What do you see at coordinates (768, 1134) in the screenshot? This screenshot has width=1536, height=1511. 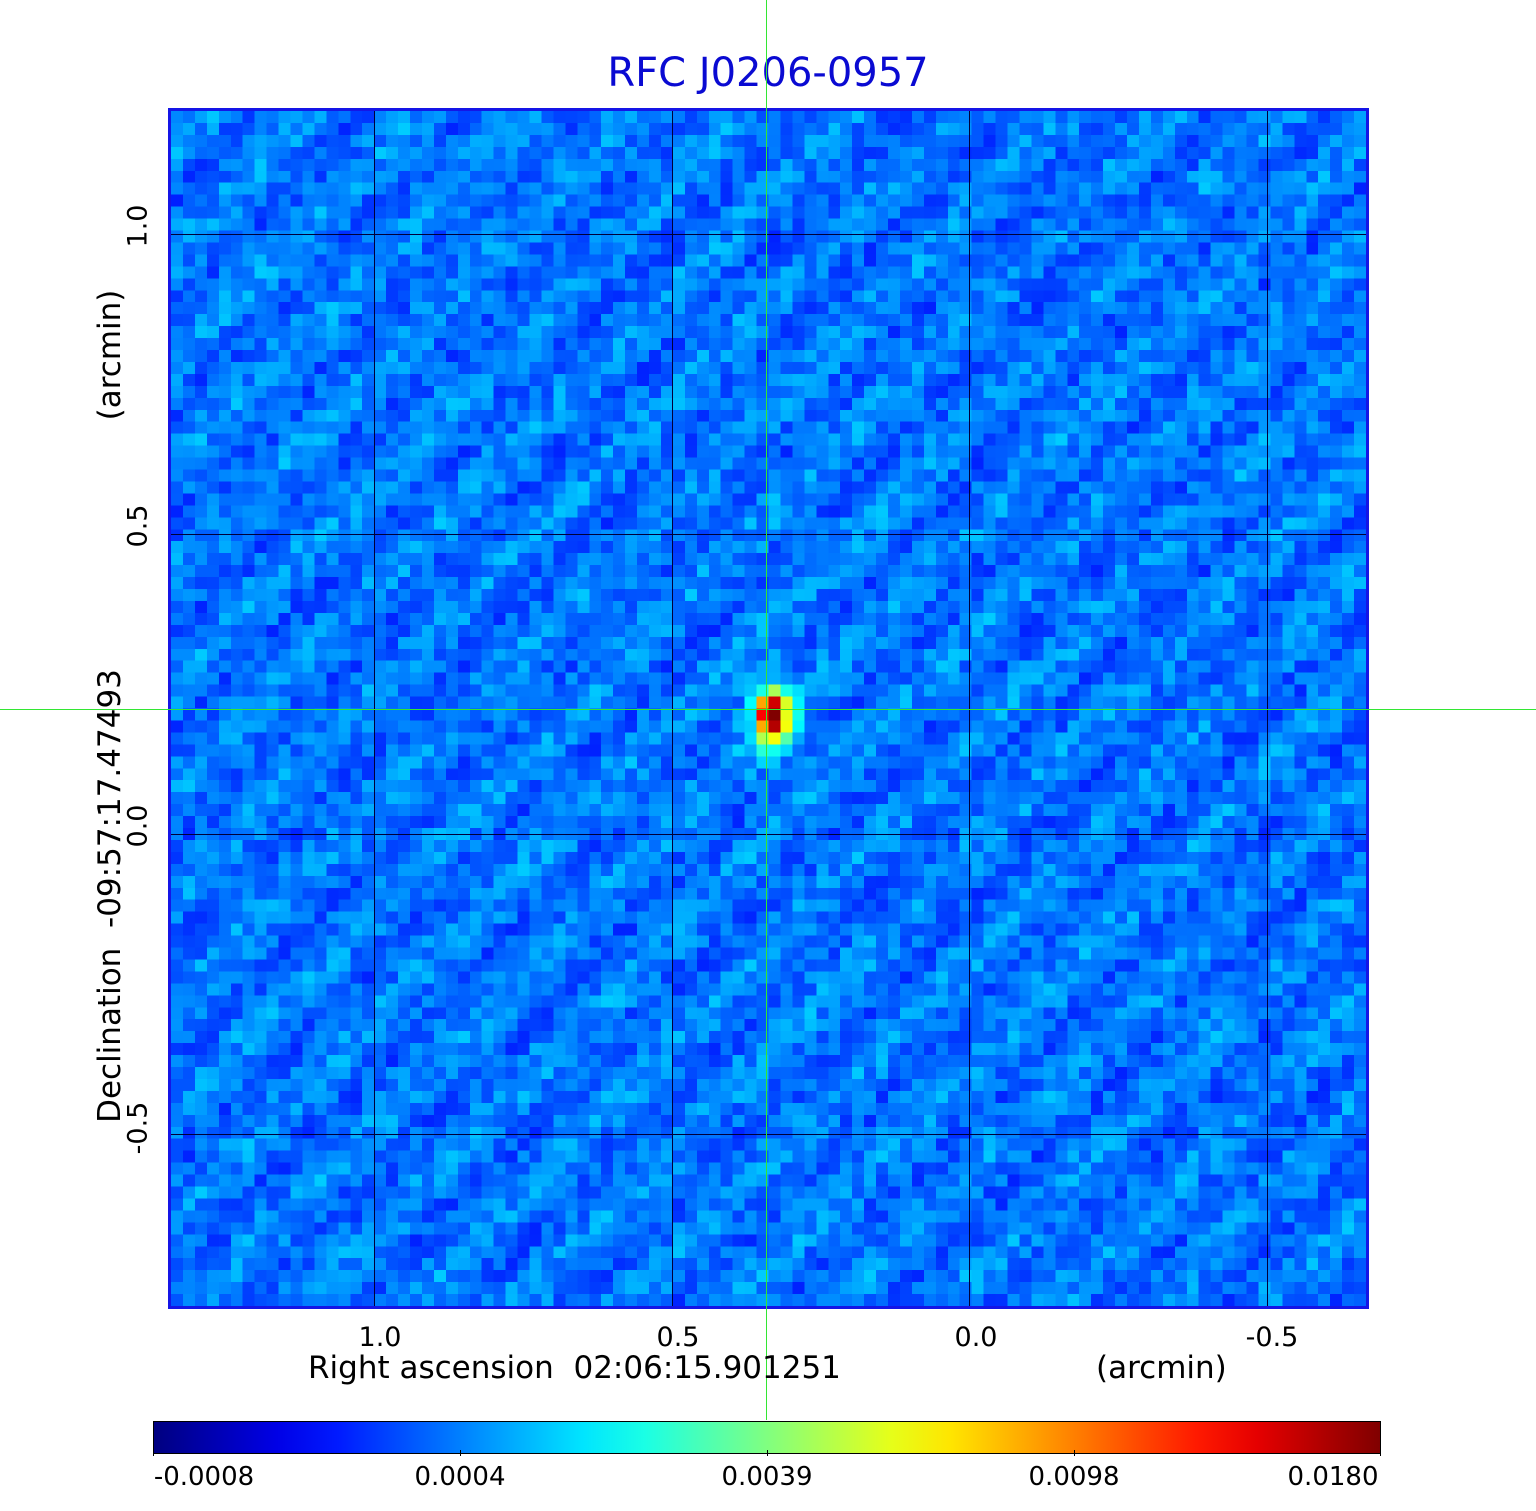 I see `gridline-dec-m0.5` at bounding box center [768, 1134].